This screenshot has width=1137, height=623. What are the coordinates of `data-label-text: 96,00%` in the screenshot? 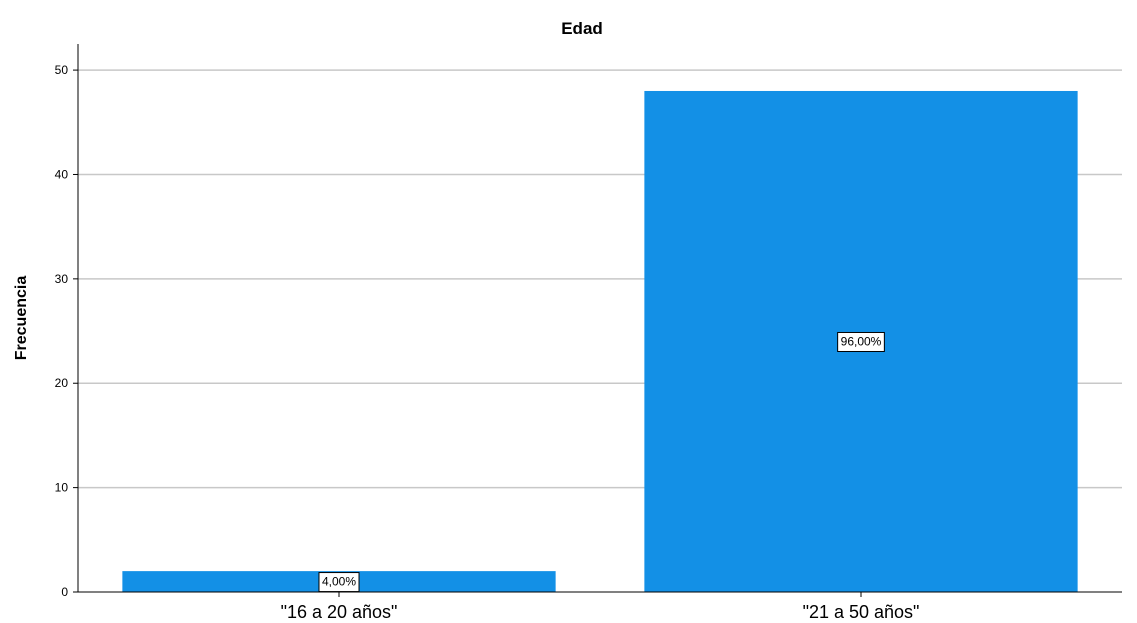 It's located at (861, 341).